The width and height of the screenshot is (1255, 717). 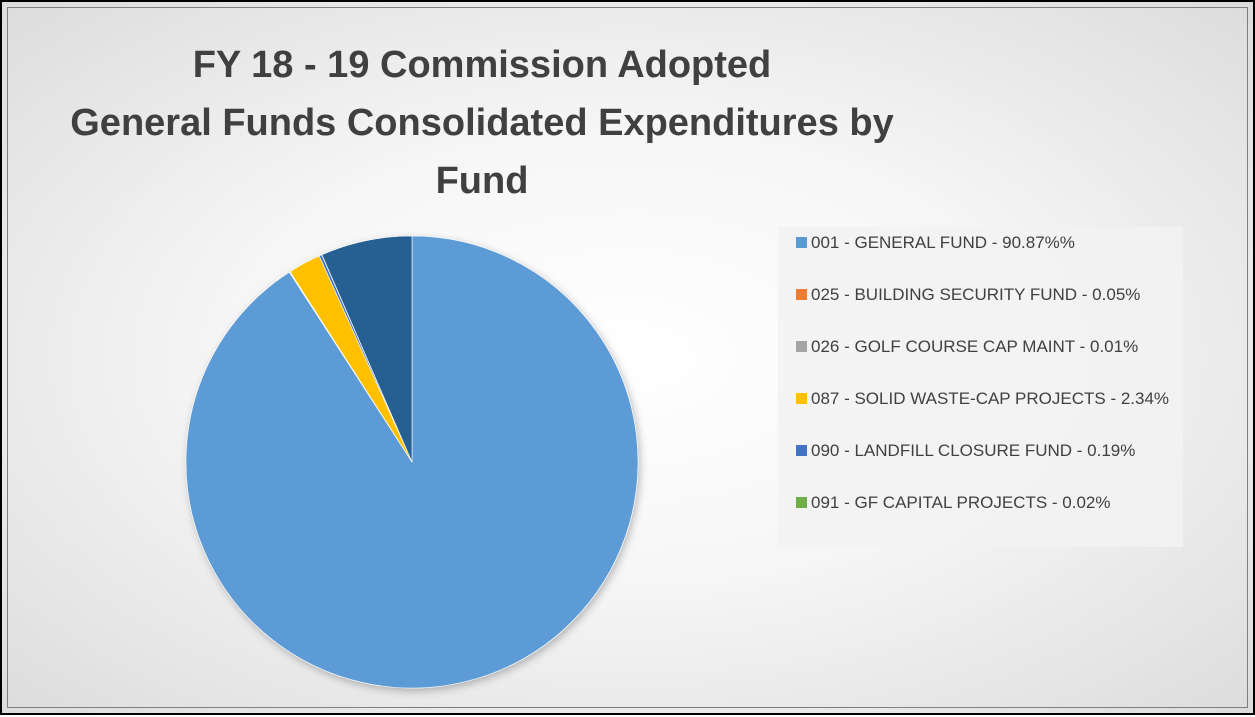 I want to click on legend-label: 087 - SOLID WASTE-CAP PROJECTS - 2.34%, so click(x=990, y=398).